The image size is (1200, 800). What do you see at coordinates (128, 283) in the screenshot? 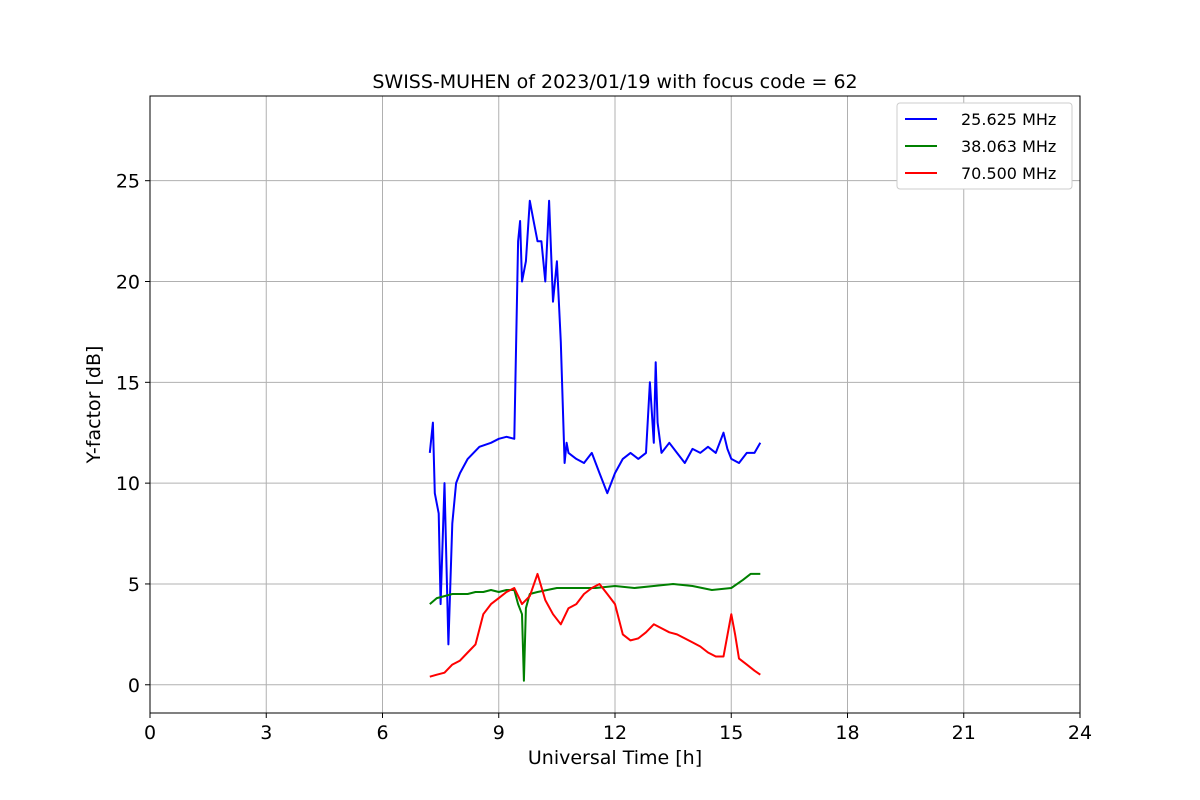
I see `y-tick-label: 20` at bounding box center [128, 283].